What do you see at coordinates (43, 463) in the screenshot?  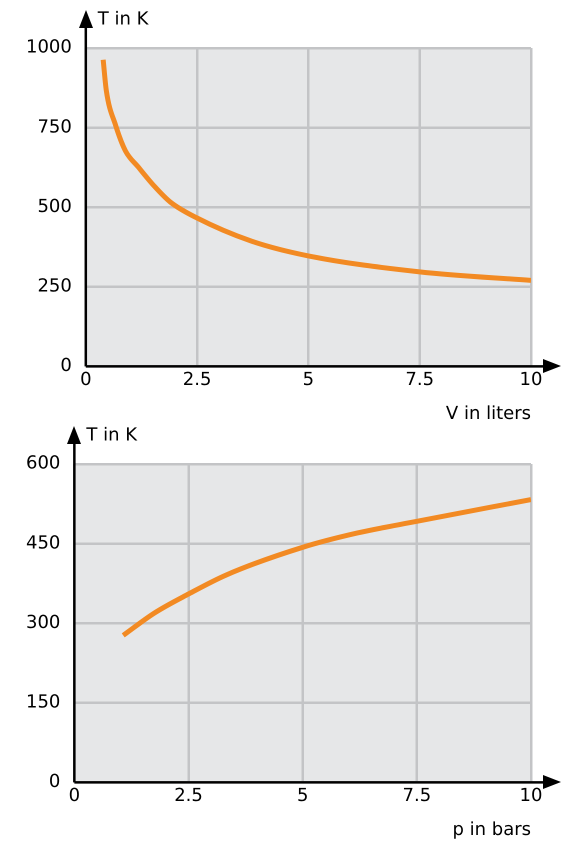 I see `y-tick-label: 600` at bounding box center [43, 463].